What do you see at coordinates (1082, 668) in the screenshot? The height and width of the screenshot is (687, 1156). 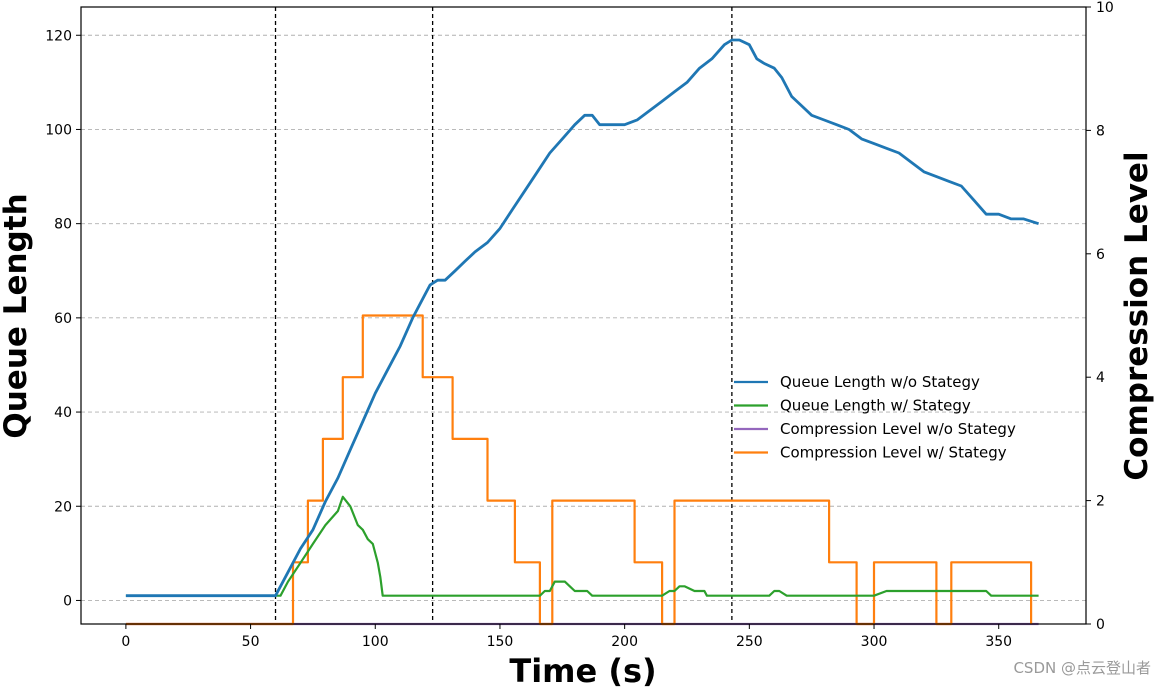 I see `watermark: CSDN @点云登山者` at bounding box center [1082, 668].